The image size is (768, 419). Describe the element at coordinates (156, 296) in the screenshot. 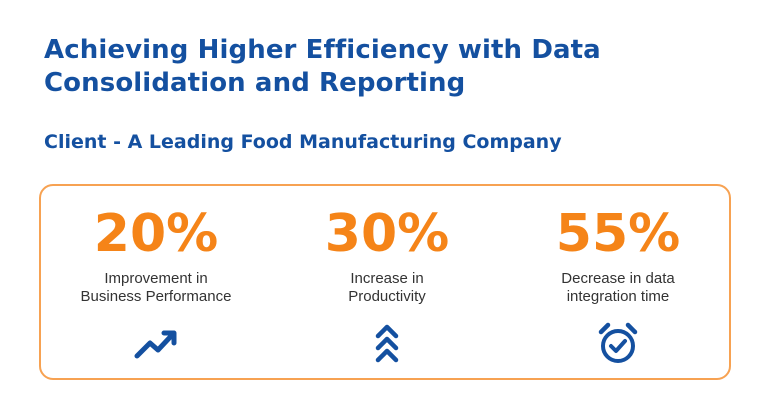

I see `stat-label-line-2: Business Performance` at that location.